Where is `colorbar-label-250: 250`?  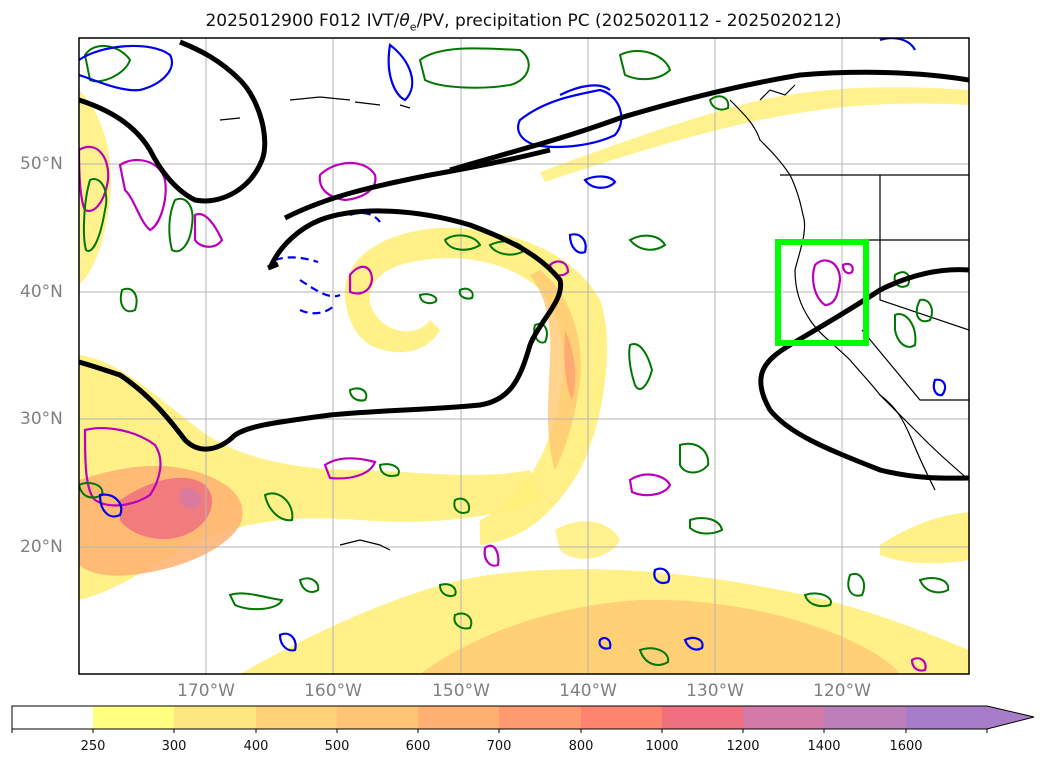 colorbar-label-250: 250 is located at coordinates (93, 746).